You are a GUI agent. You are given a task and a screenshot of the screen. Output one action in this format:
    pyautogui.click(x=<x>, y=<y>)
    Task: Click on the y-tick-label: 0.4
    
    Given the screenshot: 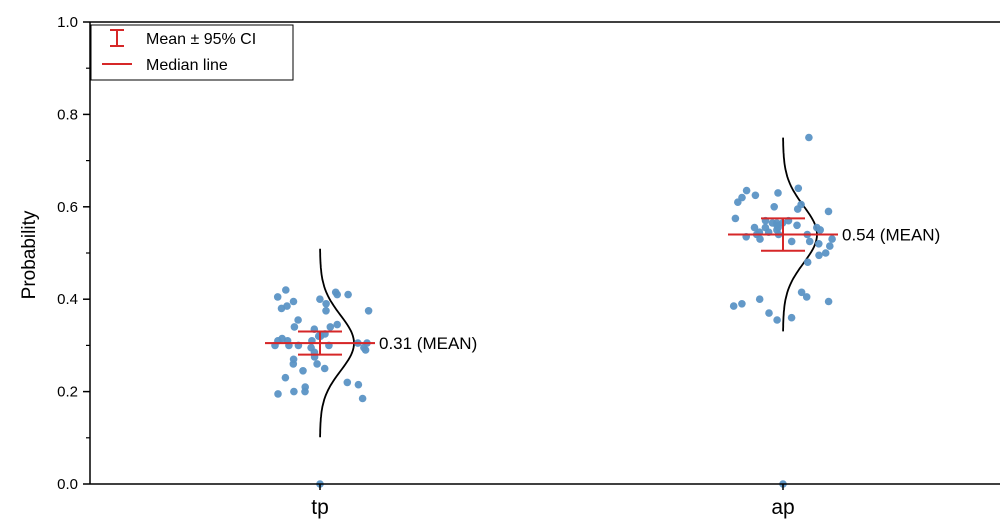 What is the action you would take?
    pyautogui.click(x=67, y=299)
    